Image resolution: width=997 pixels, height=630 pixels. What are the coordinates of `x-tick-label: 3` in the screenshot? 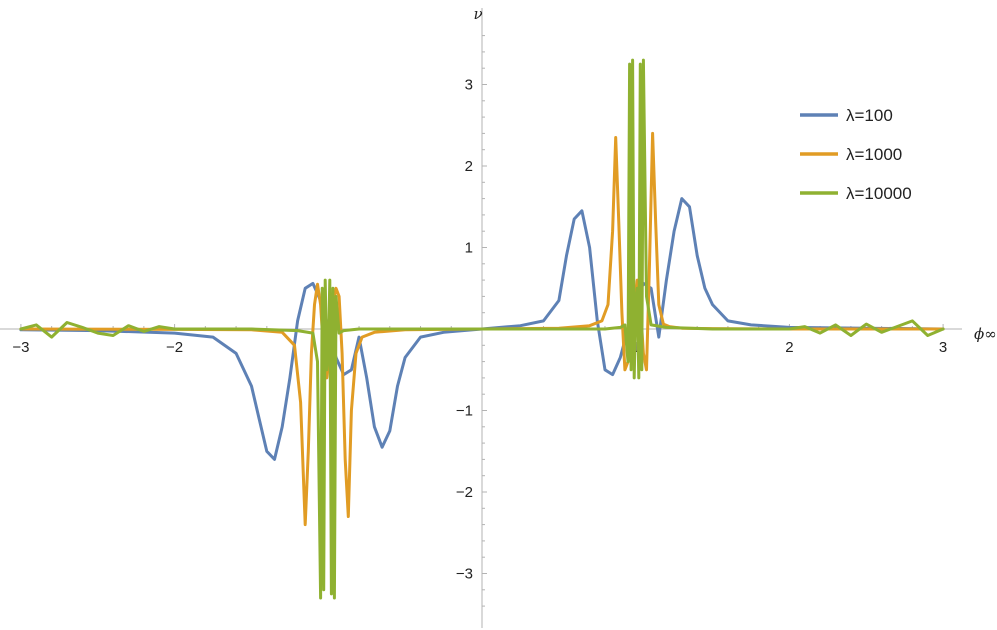 It's located at (943, 347).